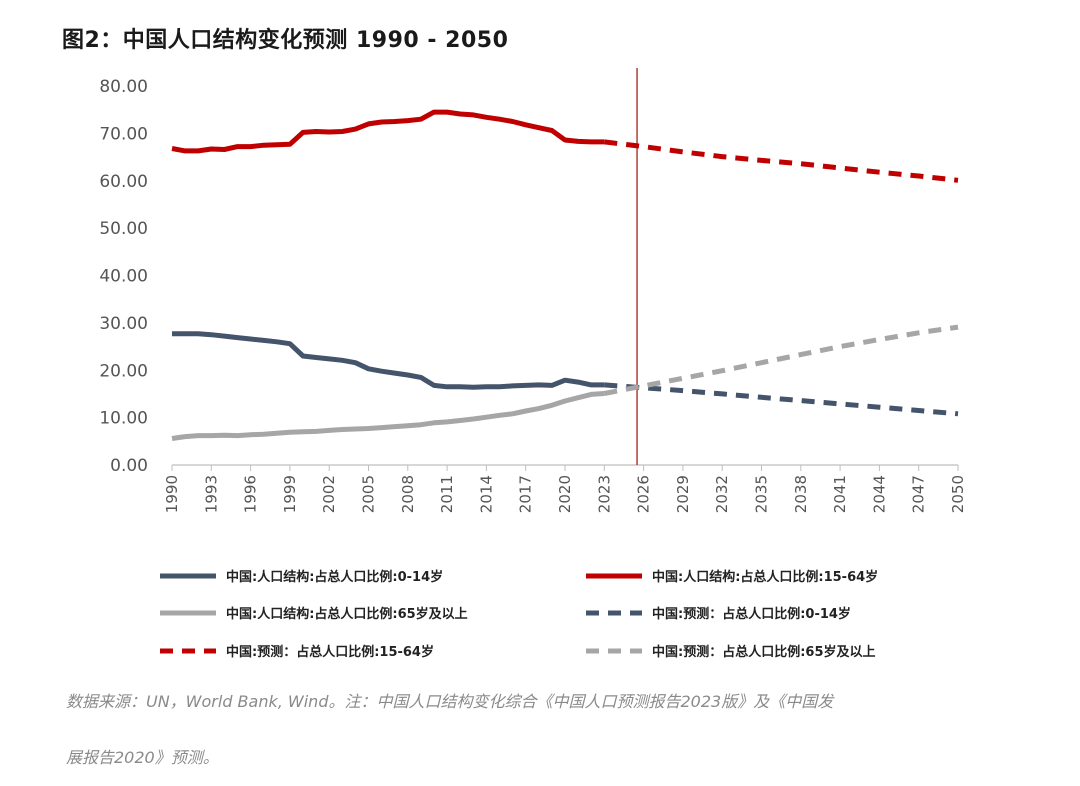 This screenshot has height=786, width=1080. I want to click on x-tick-label: 1996, so click(251, 494).